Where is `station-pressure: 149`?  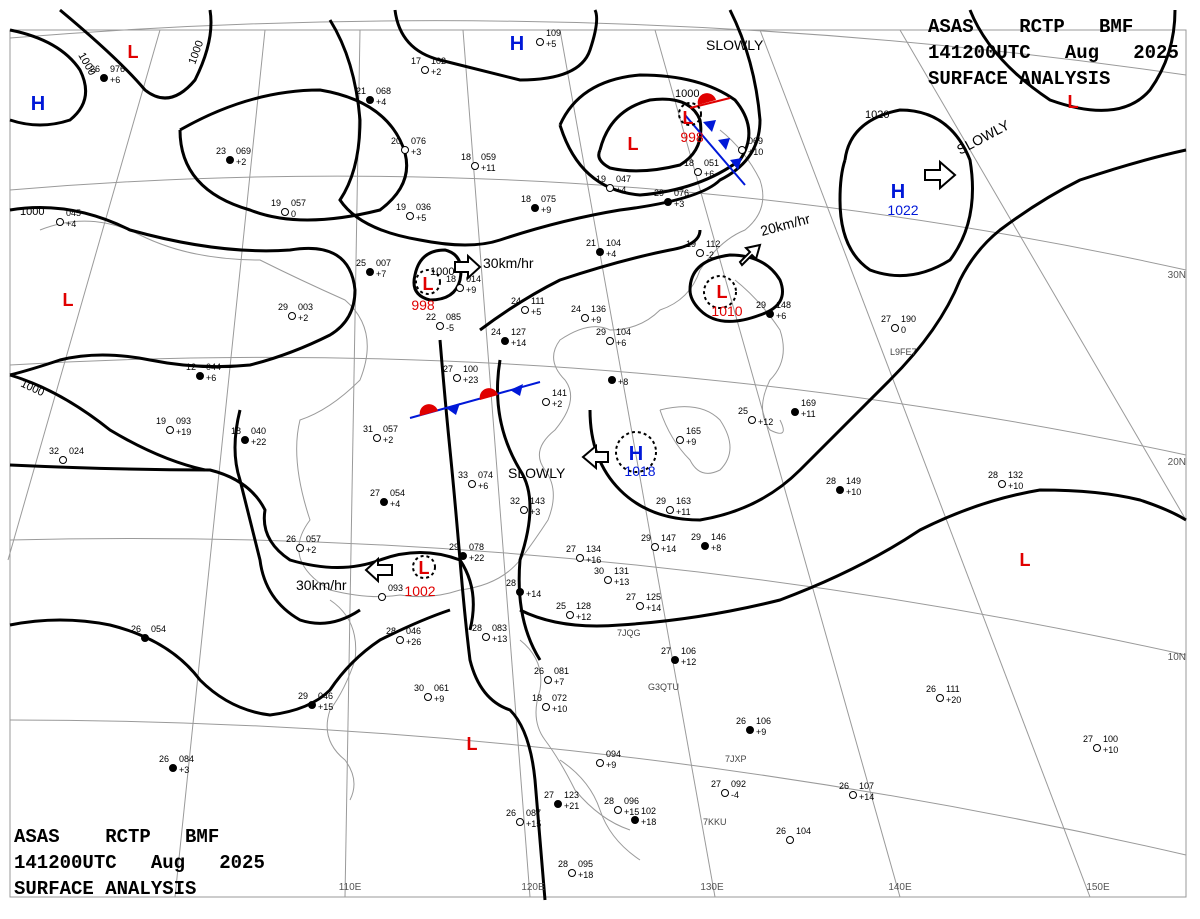 station-pressure: 149 is located at coordinates (853, 481).